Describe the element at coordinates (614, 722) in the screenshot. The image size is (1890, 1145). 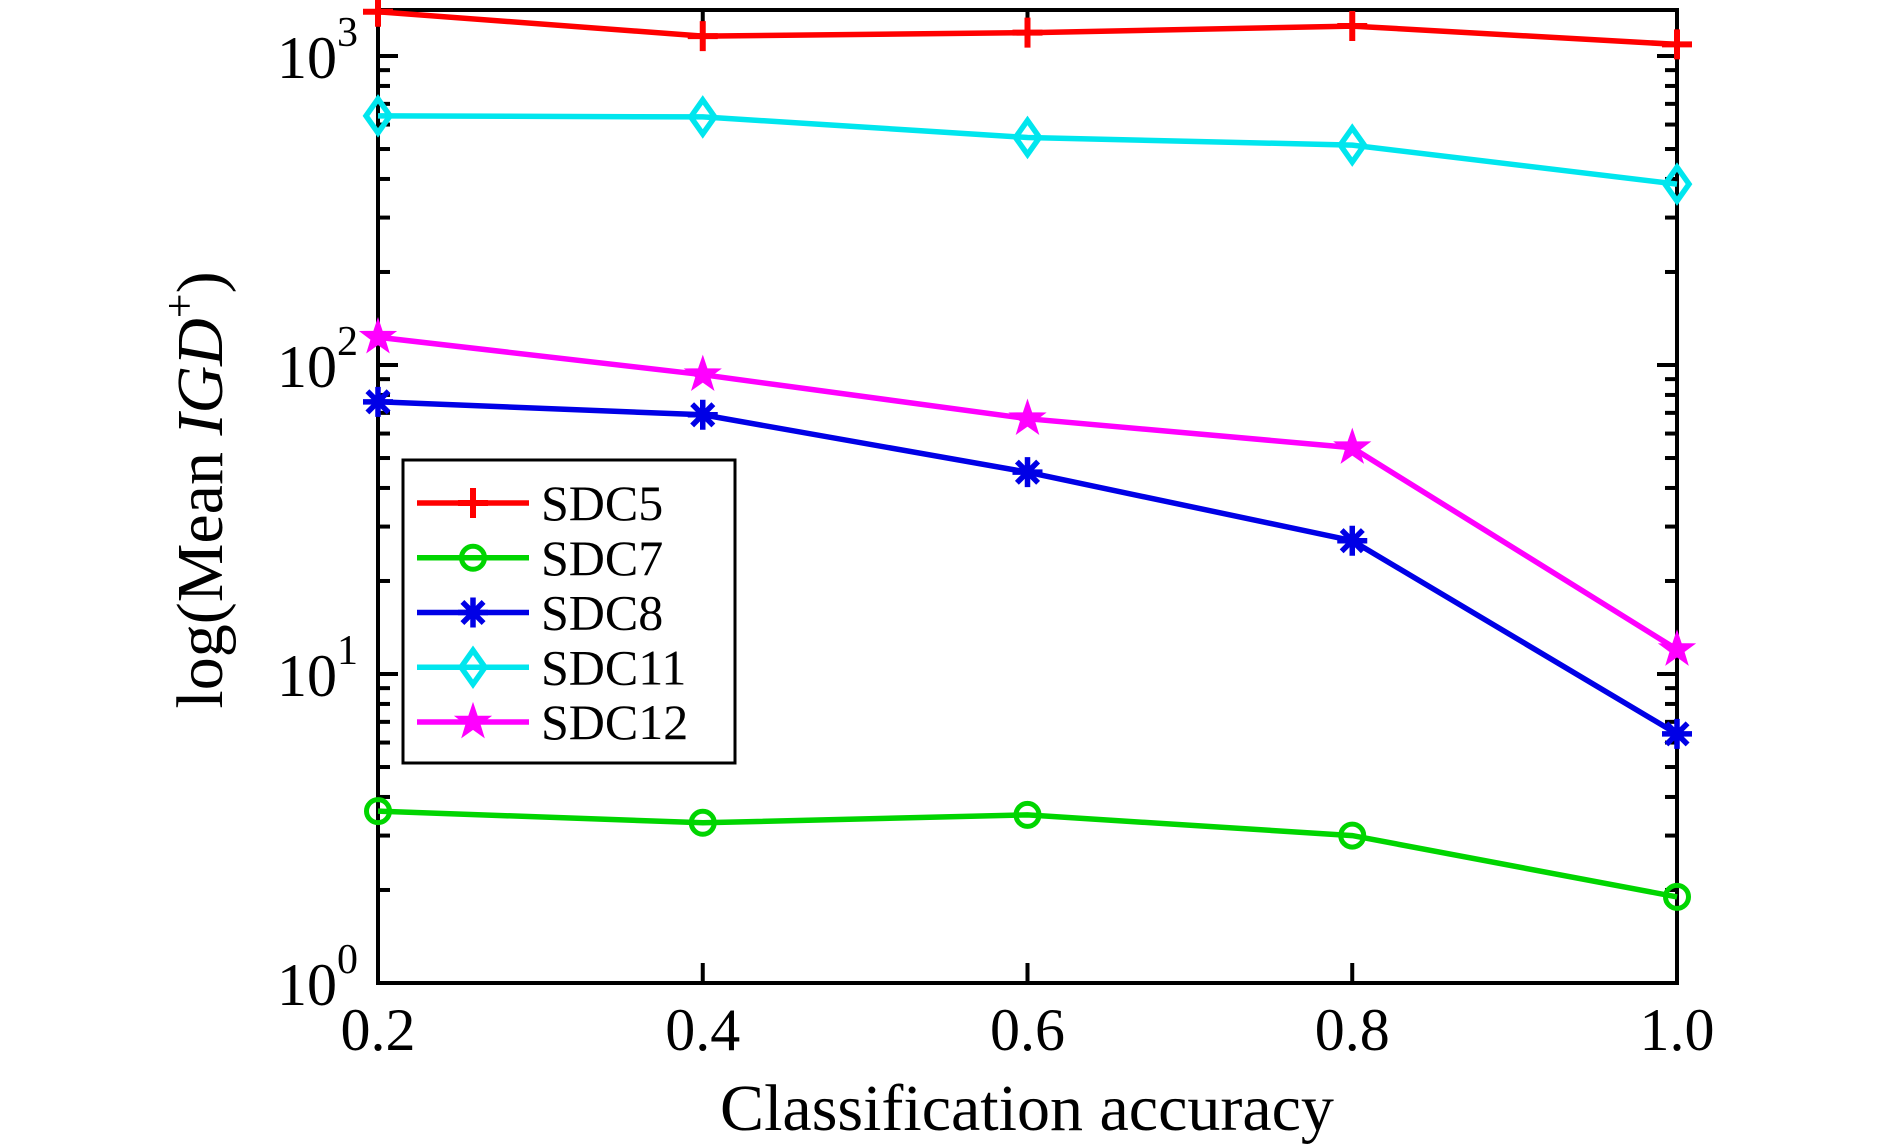
I see `legend-label-SDC12: SDC12` at that location.